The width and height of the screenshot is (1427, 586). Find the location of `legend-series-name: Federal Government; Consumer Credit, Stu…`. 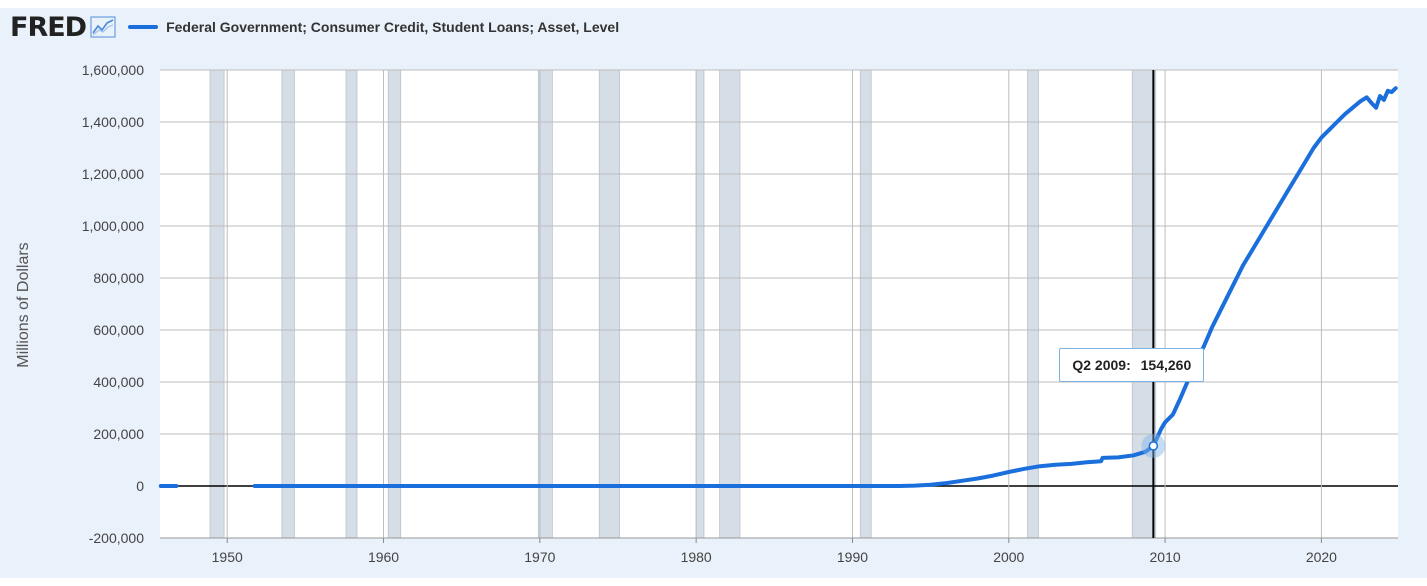

legend-series-name: Federal Government; Consumer Credit, Stu… is located at coordinates (393, 27).